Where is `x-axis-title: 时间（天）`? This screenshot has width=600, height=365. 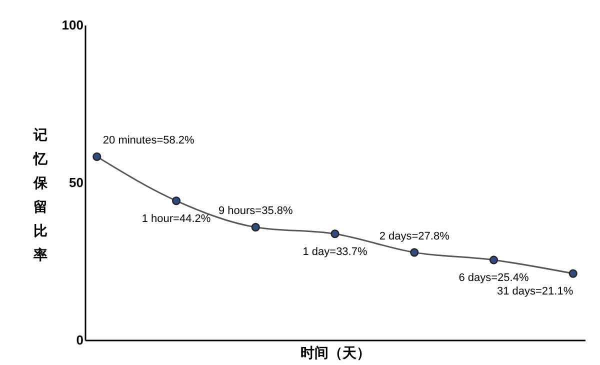 x-axis-title: 时间（天） is located at coordinates (335, 352).